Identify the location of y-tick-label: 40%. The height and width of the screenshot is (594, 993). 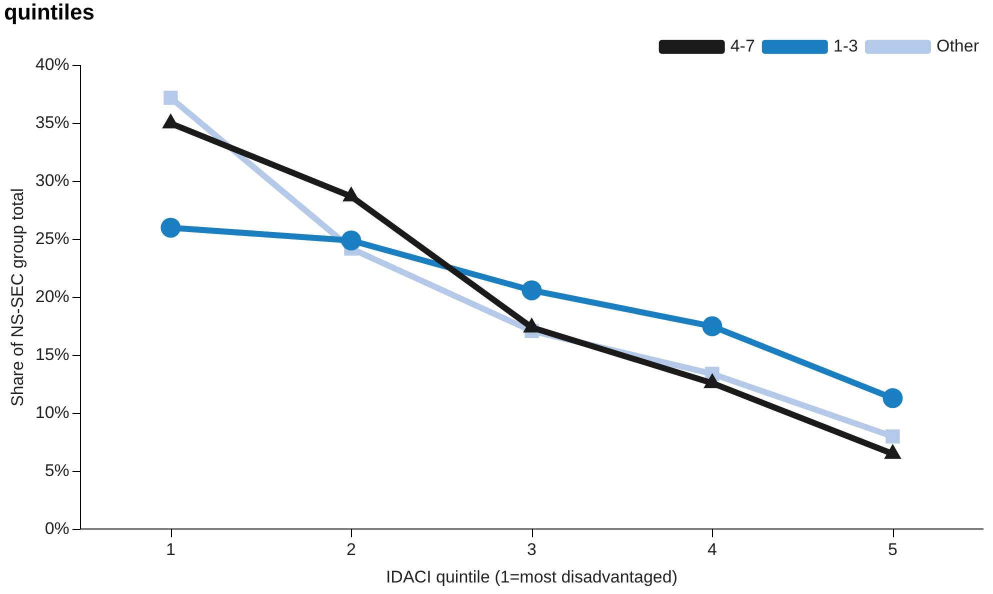
(52, 64).